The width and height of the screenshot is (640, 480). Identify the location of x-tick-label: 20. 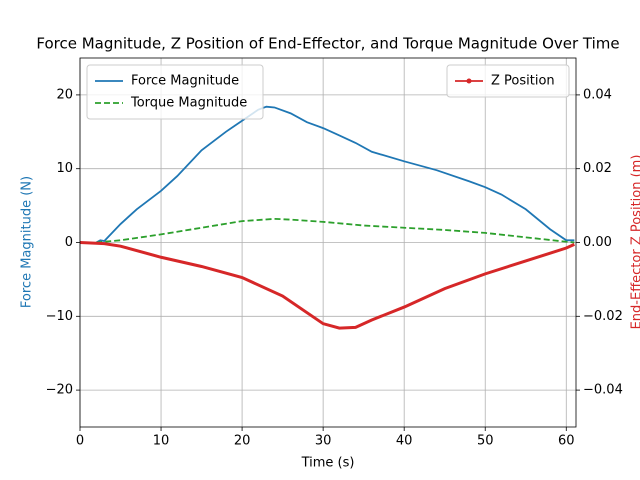
(242, 441).